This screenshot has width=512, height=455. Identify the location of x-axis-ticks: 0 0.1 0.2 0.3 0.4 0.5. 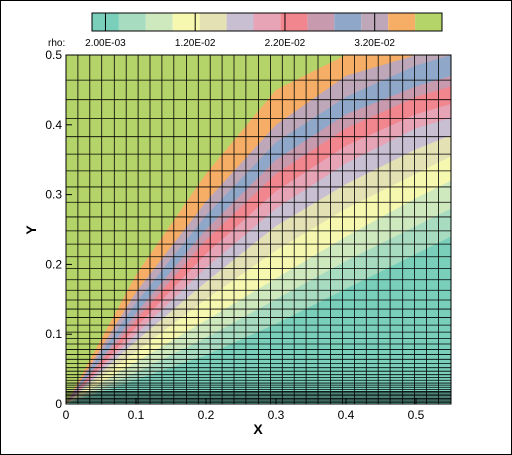
(244, 410).